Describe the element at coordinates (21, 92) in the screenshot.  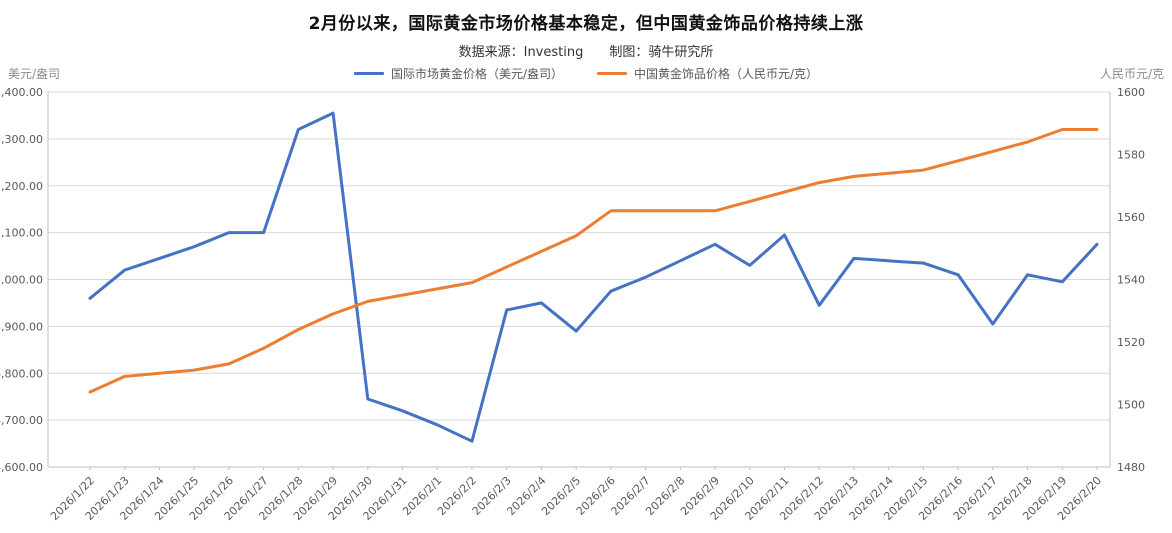
I see `svg-text: 5,400.00` at that location.